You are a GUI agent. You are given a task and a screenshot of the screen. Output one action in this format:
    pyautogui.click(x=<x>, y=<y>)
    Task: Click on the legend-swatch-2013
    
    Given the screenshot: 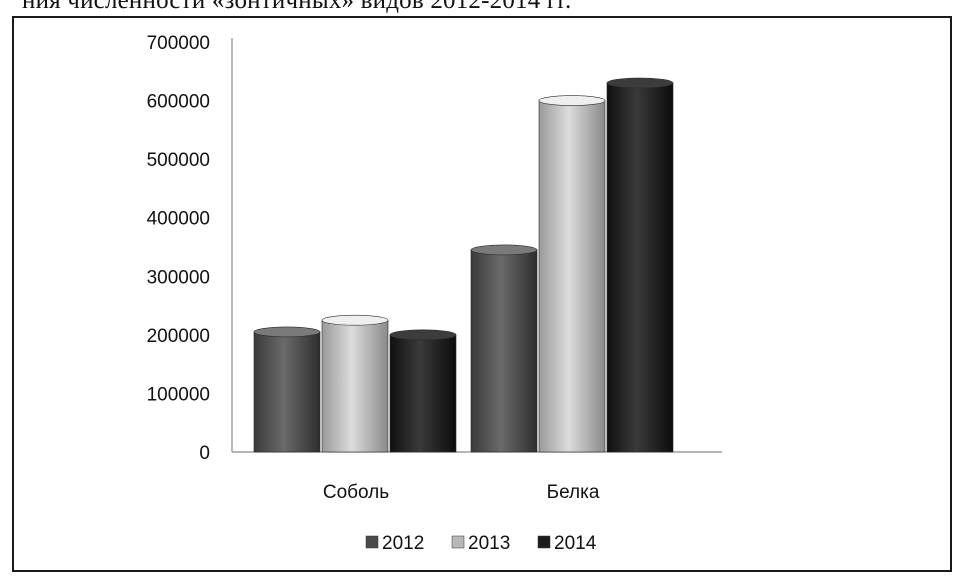 What is the action you would take?
    pyautogui.click(x=458, y=542)
    